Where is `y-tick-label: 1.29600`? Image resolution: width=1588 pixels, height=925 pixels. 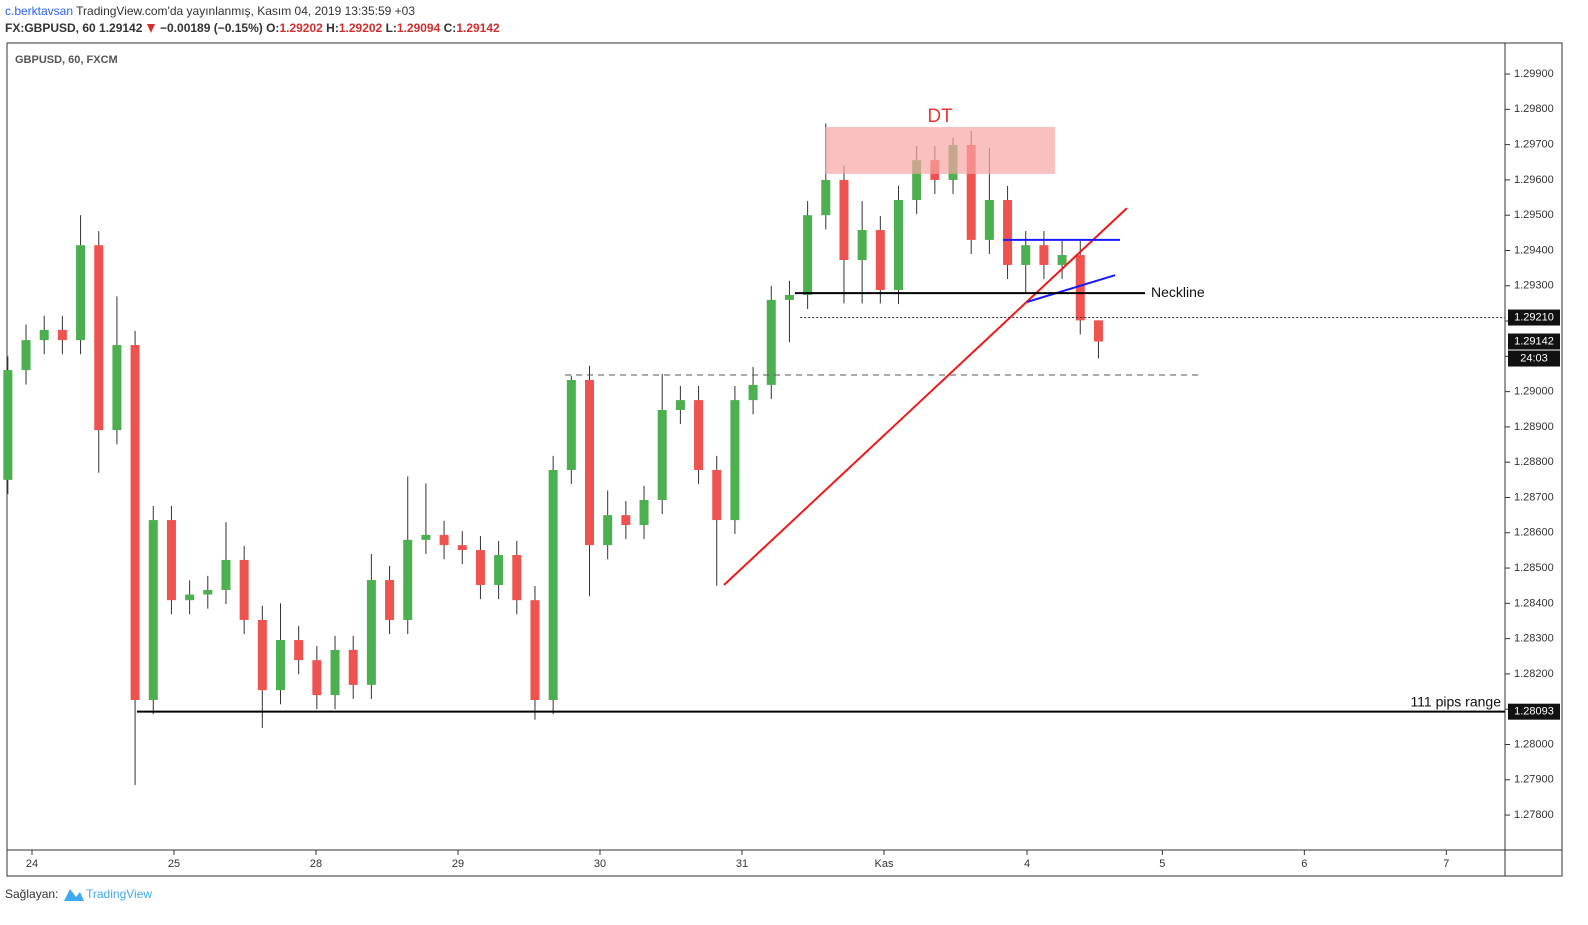 y-tick-label: 1.29600 is located at coordinates (1534, 180).